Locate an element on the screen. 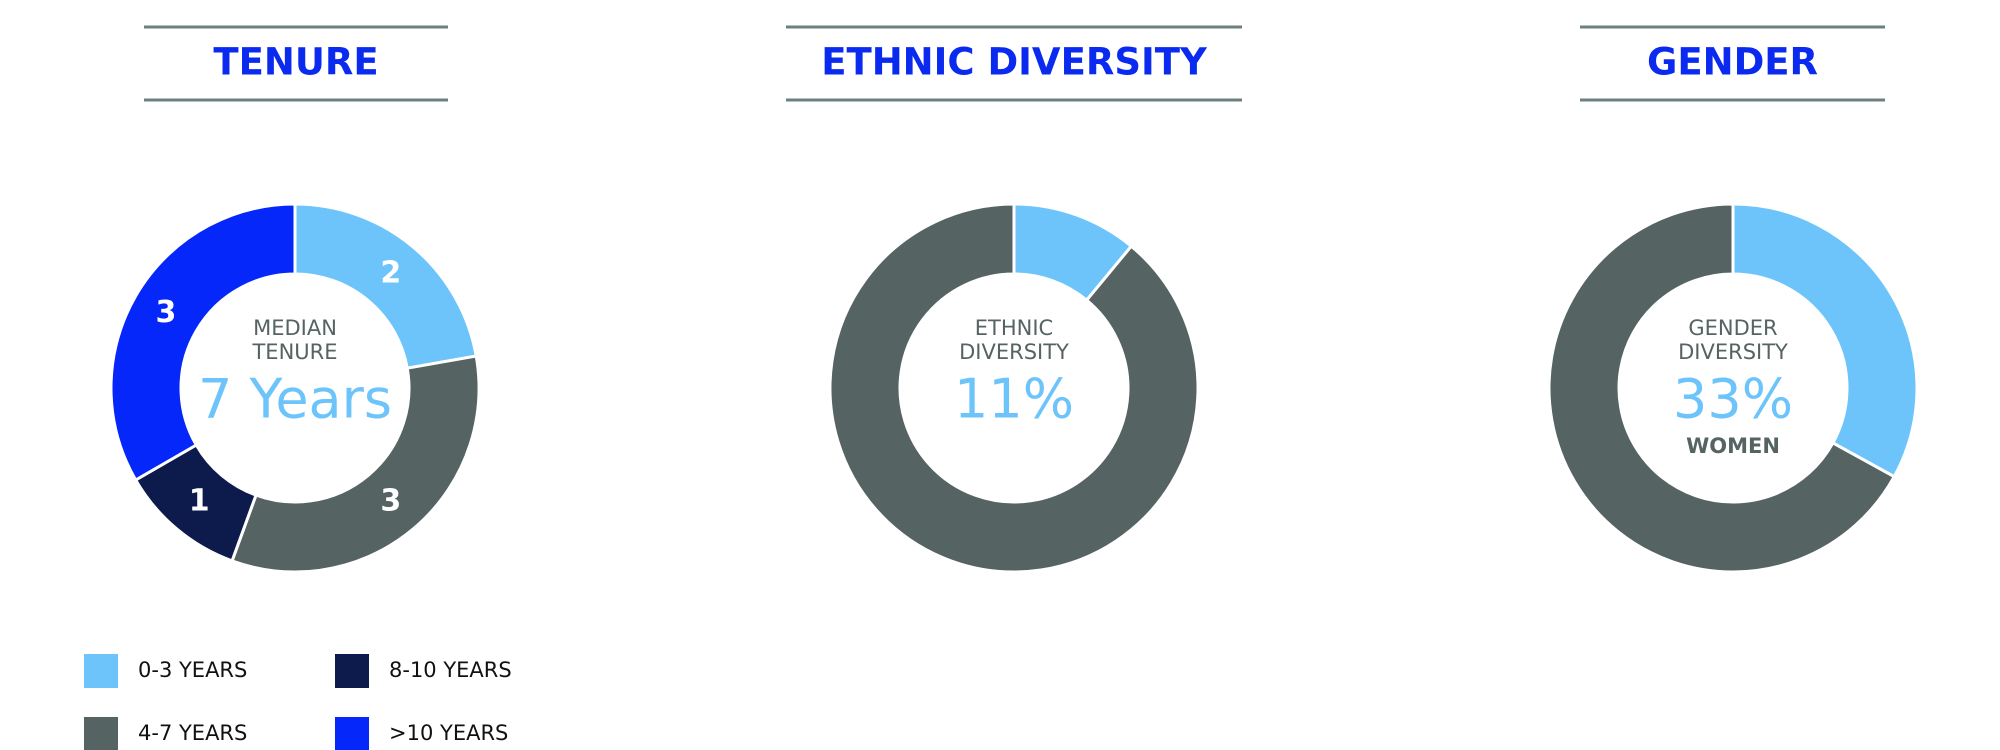  center-value: 11% is located at coordinates (1014, 399).